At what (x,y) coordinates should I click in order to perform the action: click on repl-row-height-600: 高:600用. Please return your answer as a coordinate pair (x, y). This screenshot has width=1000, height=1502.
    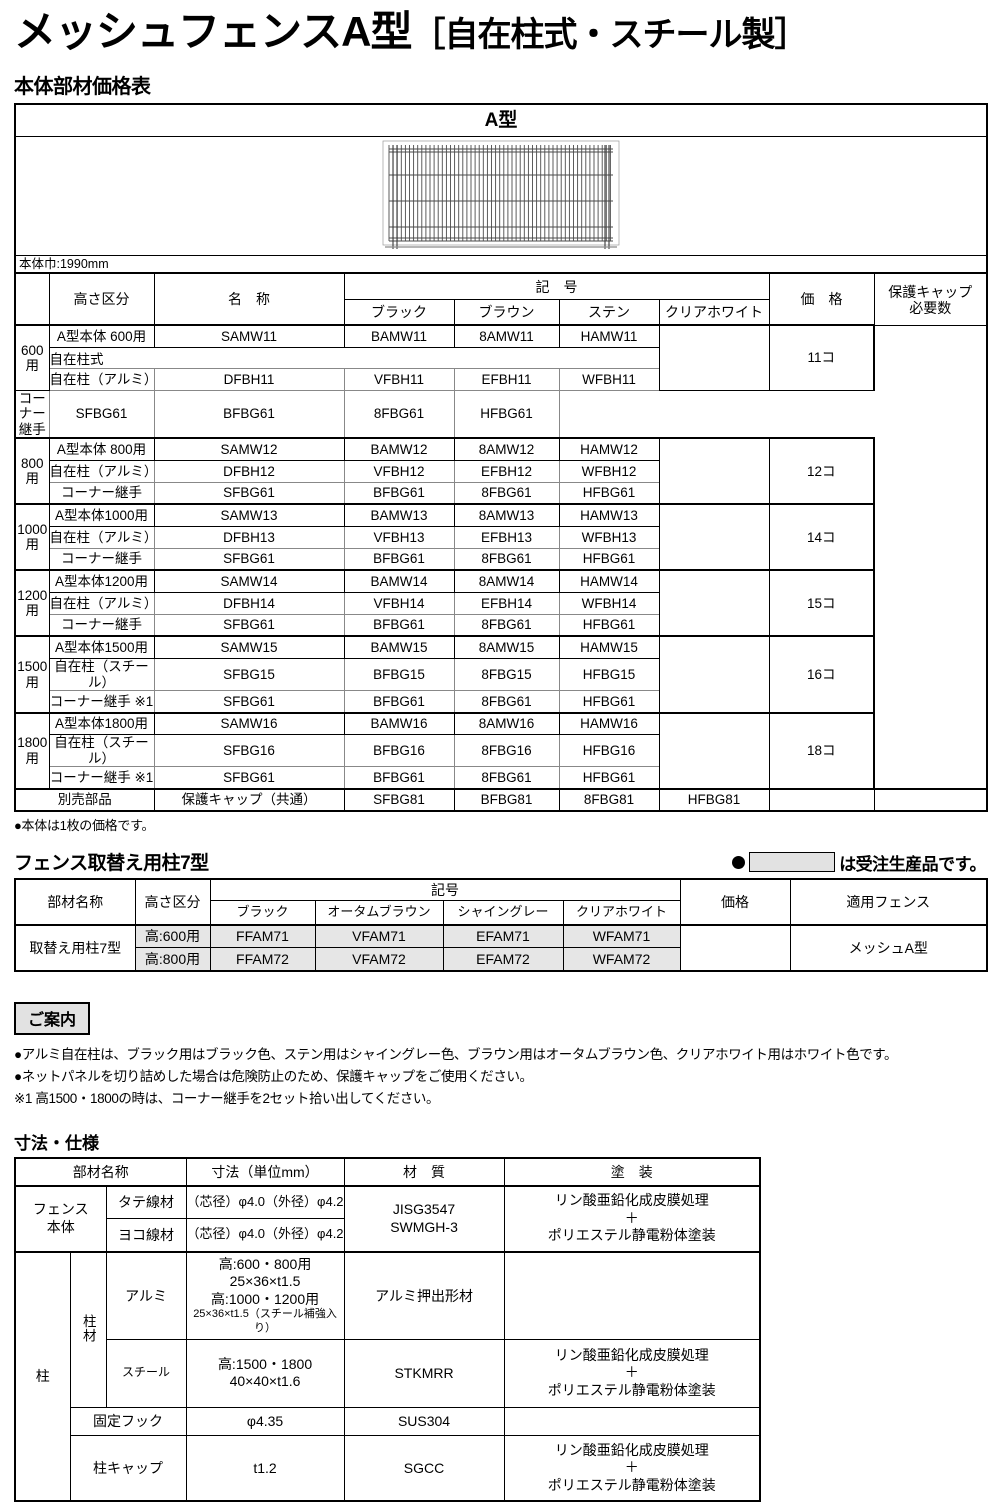
    Looking at the image, I should click on (172, 936).